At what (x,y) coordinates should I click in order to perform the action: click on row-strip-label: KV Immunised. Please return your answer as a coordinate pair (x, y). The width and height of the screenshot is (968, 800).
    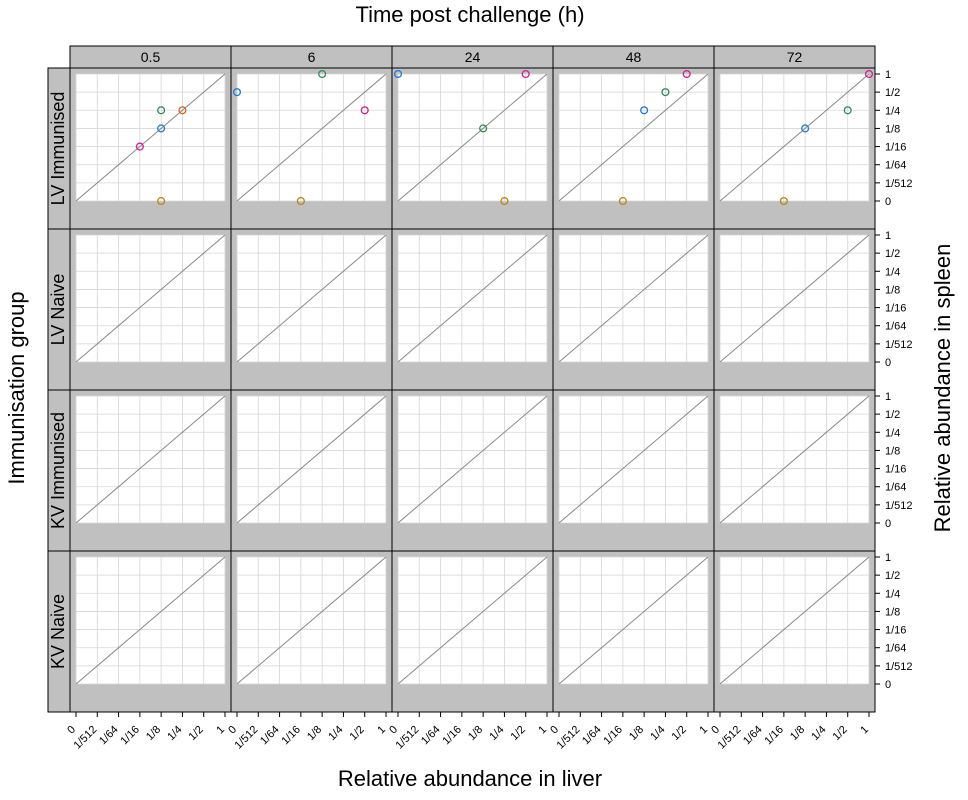
    Looking at the image, I should click on (58, 470).